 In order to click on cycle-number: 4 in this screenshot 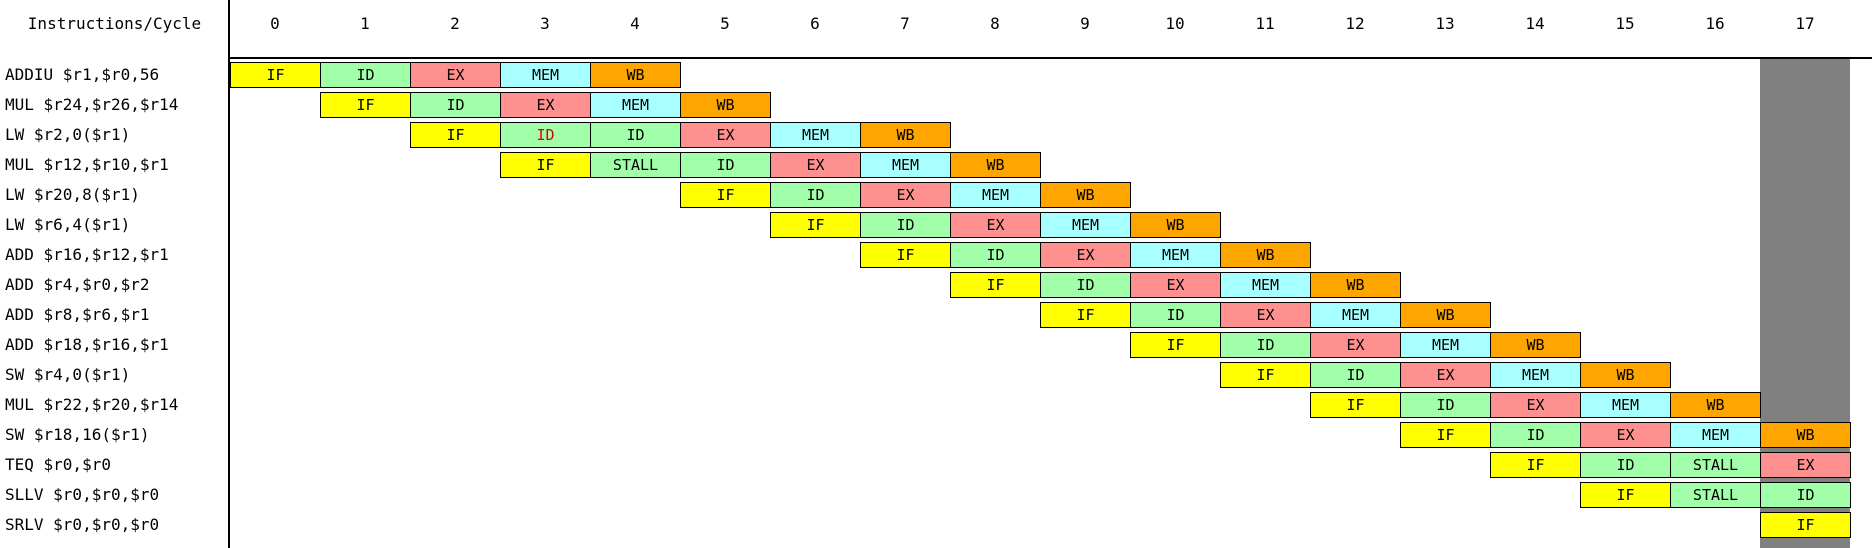, I will do `click(635, 23)`.